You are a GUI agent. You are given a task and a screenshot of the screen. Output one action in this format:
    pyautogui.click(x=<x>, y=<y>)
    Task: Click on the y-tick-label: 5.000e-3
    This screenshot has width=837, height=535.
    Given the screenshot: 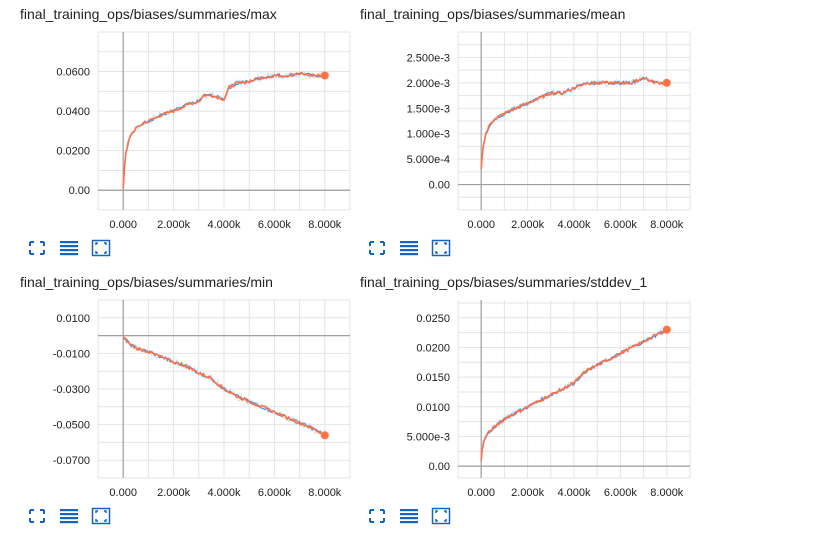 What is the action you would take?
    pyautogui.click(x=428, y=437)
    